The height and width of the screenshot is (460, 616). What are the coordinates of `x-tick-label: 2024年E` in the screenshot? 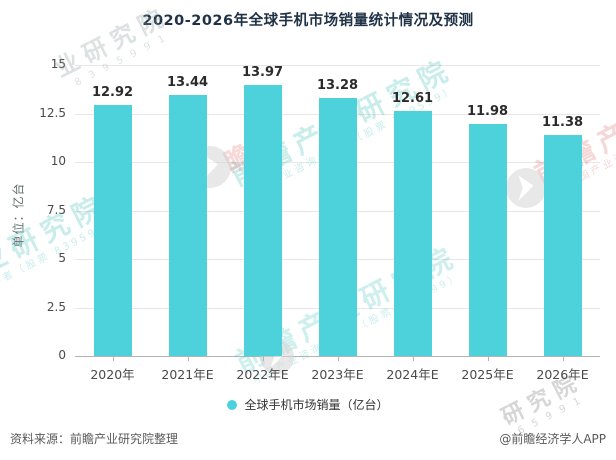 It's located at (412, 374).